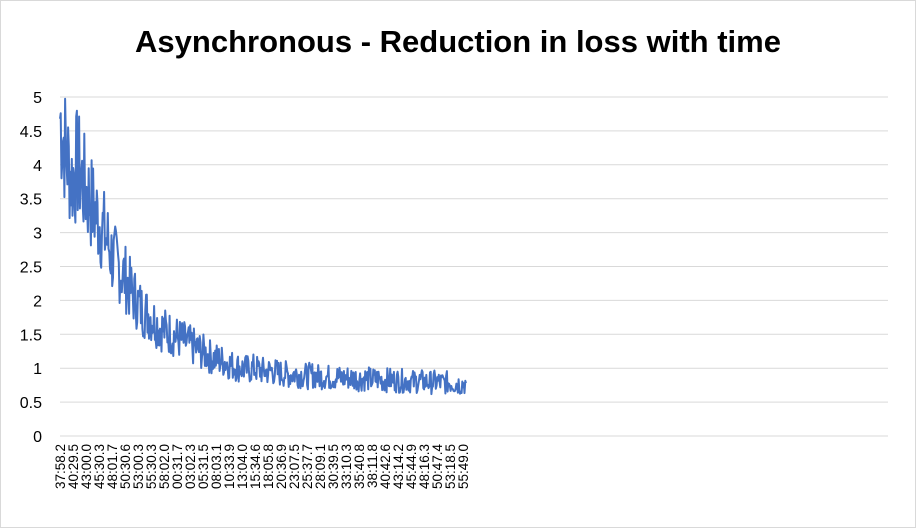 The image size is (916, 528). Describe the element at coordinates (372, 466) in the screenshot. I see `x-tick-label: 38:11.8` at that location.